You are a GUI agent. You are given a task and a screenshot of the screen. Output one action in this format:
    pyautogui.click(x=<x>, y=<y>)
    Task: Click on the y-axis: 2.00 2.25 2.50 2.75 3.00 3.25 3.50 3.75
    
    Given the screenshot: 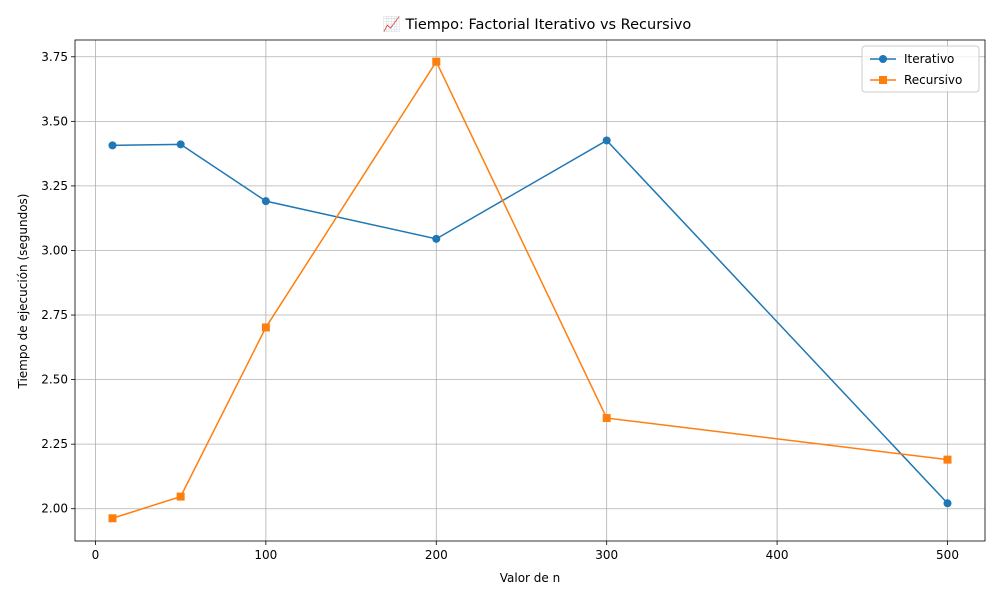 What is the action you would take?
    pyautogui.click(x=58, y=283)
    